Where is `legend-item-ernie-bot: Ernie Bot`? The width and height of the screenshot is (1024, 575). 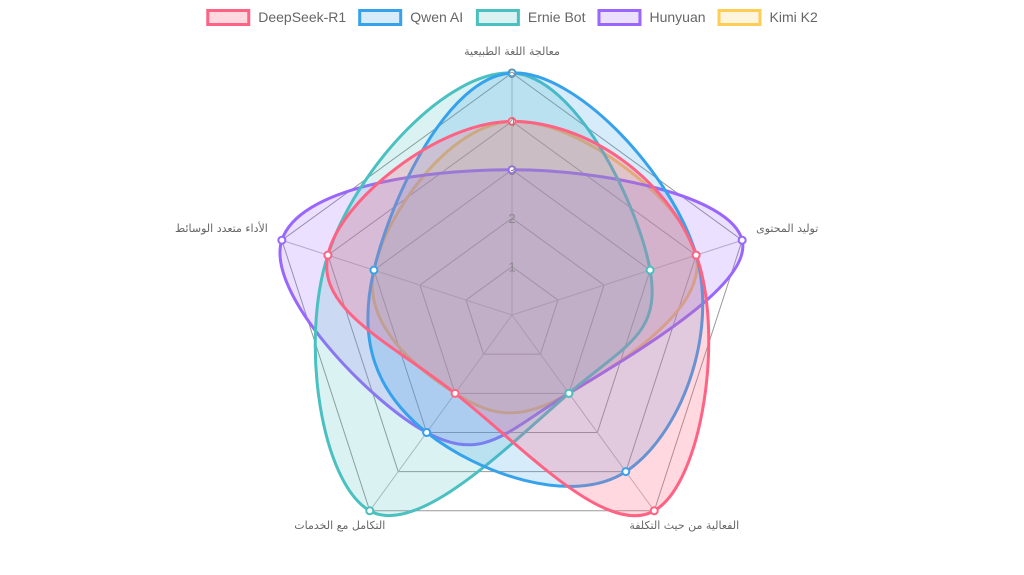
legend-item-ernie-bot: Ernie Bot is located at coordinates (530, 17).